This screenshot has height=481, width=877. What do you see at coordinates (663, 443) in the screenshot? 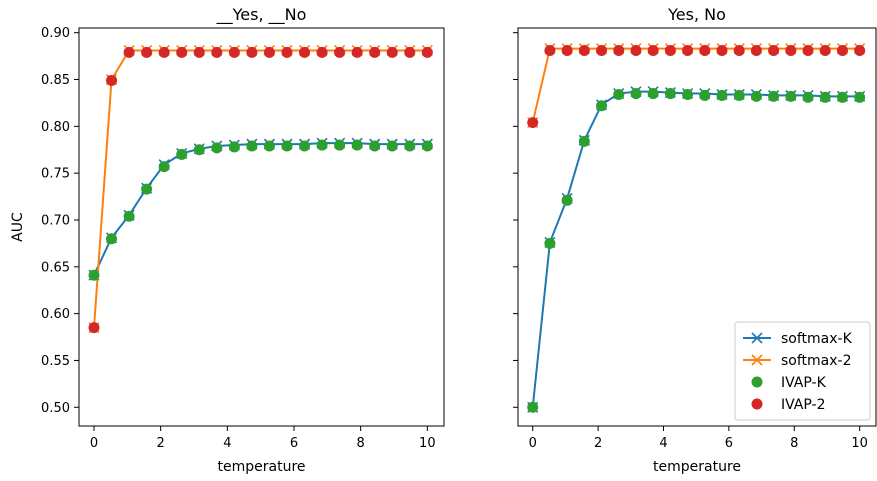
I see `x-tick-label: 4` at bounding box center [663, 443].